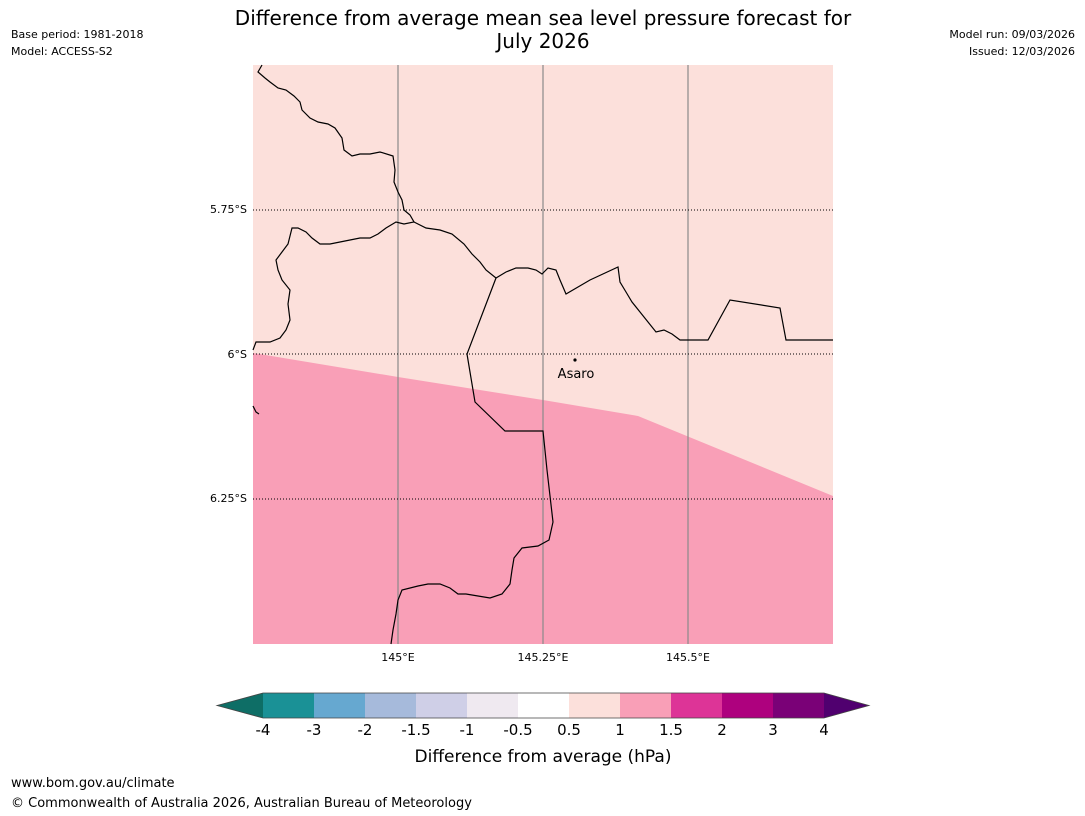 The width and height of the screenshot is (1085, 816). Describe the element at coordinates (569, 730) in the screenshot. I see `colorbar-tick-label: 0.5` at that location.